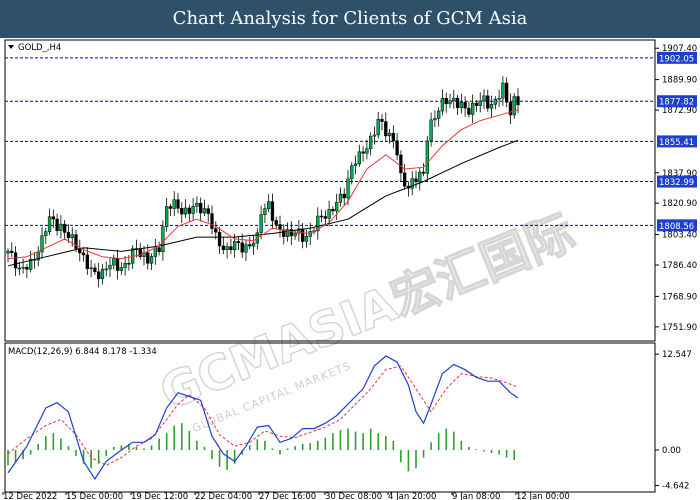 Image resolution: width=700 pixels, height=500 pixels. I want to click on price-tick-label: 1872.90, so click(679, 111).